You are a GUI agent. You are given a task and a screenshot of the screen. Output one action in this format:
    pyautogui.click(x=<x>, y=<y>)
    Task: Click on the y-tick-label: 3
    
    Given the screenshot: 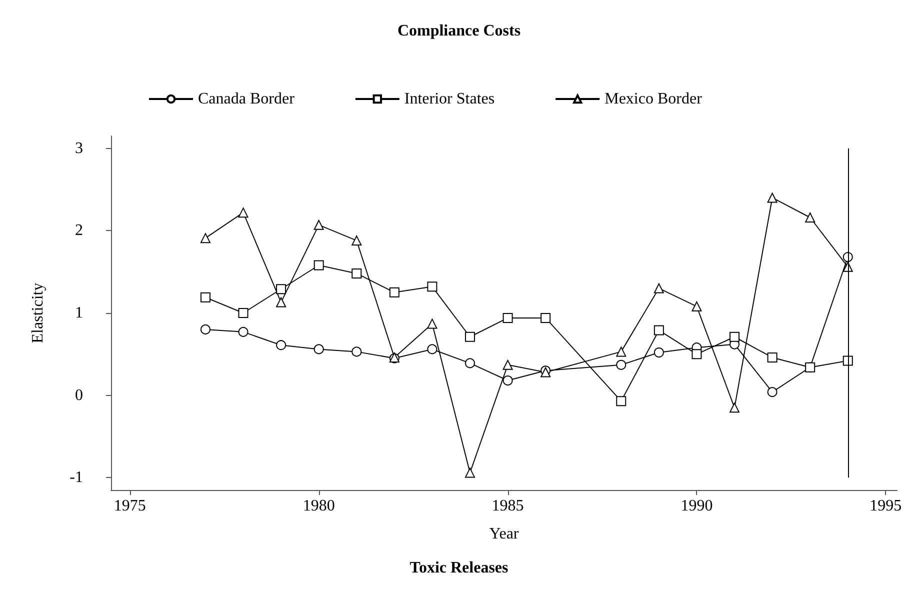 What is the action you would take?
    pyautogui.click(x=79, y=148)
    